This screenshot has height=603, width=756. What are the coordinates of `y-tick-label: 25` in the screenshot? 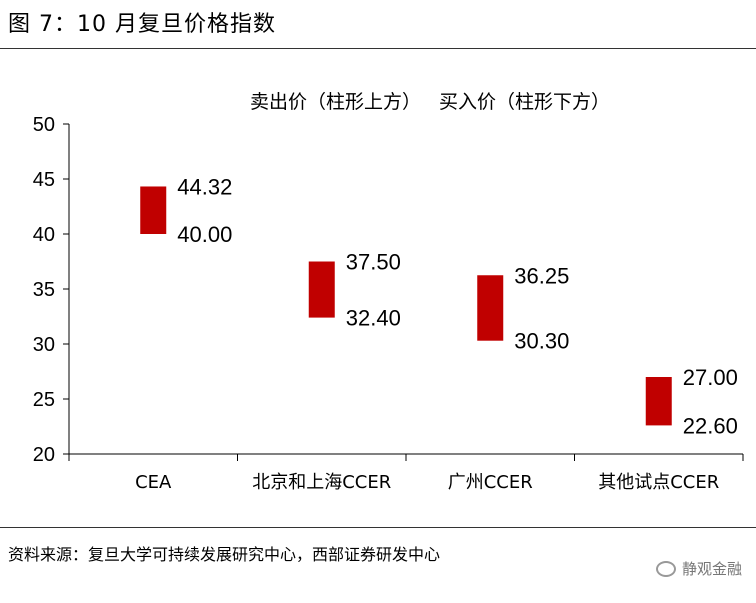 It's located at (44, 400).